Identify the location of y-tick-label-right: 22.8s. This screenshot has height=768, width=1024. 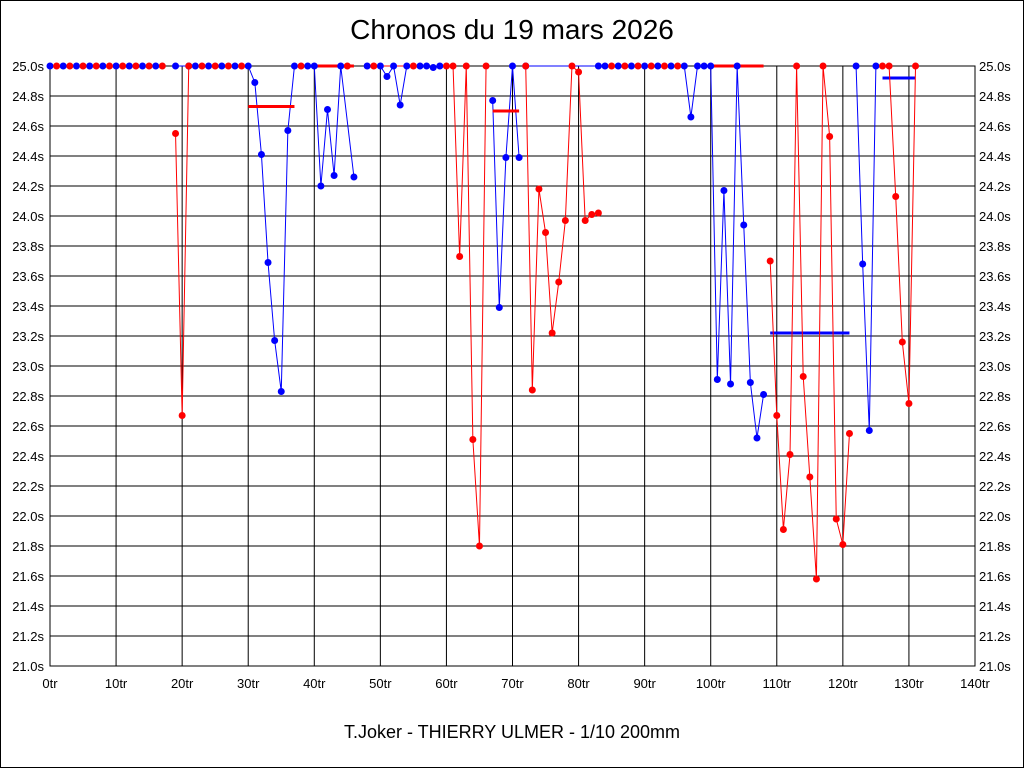
(995, 396).